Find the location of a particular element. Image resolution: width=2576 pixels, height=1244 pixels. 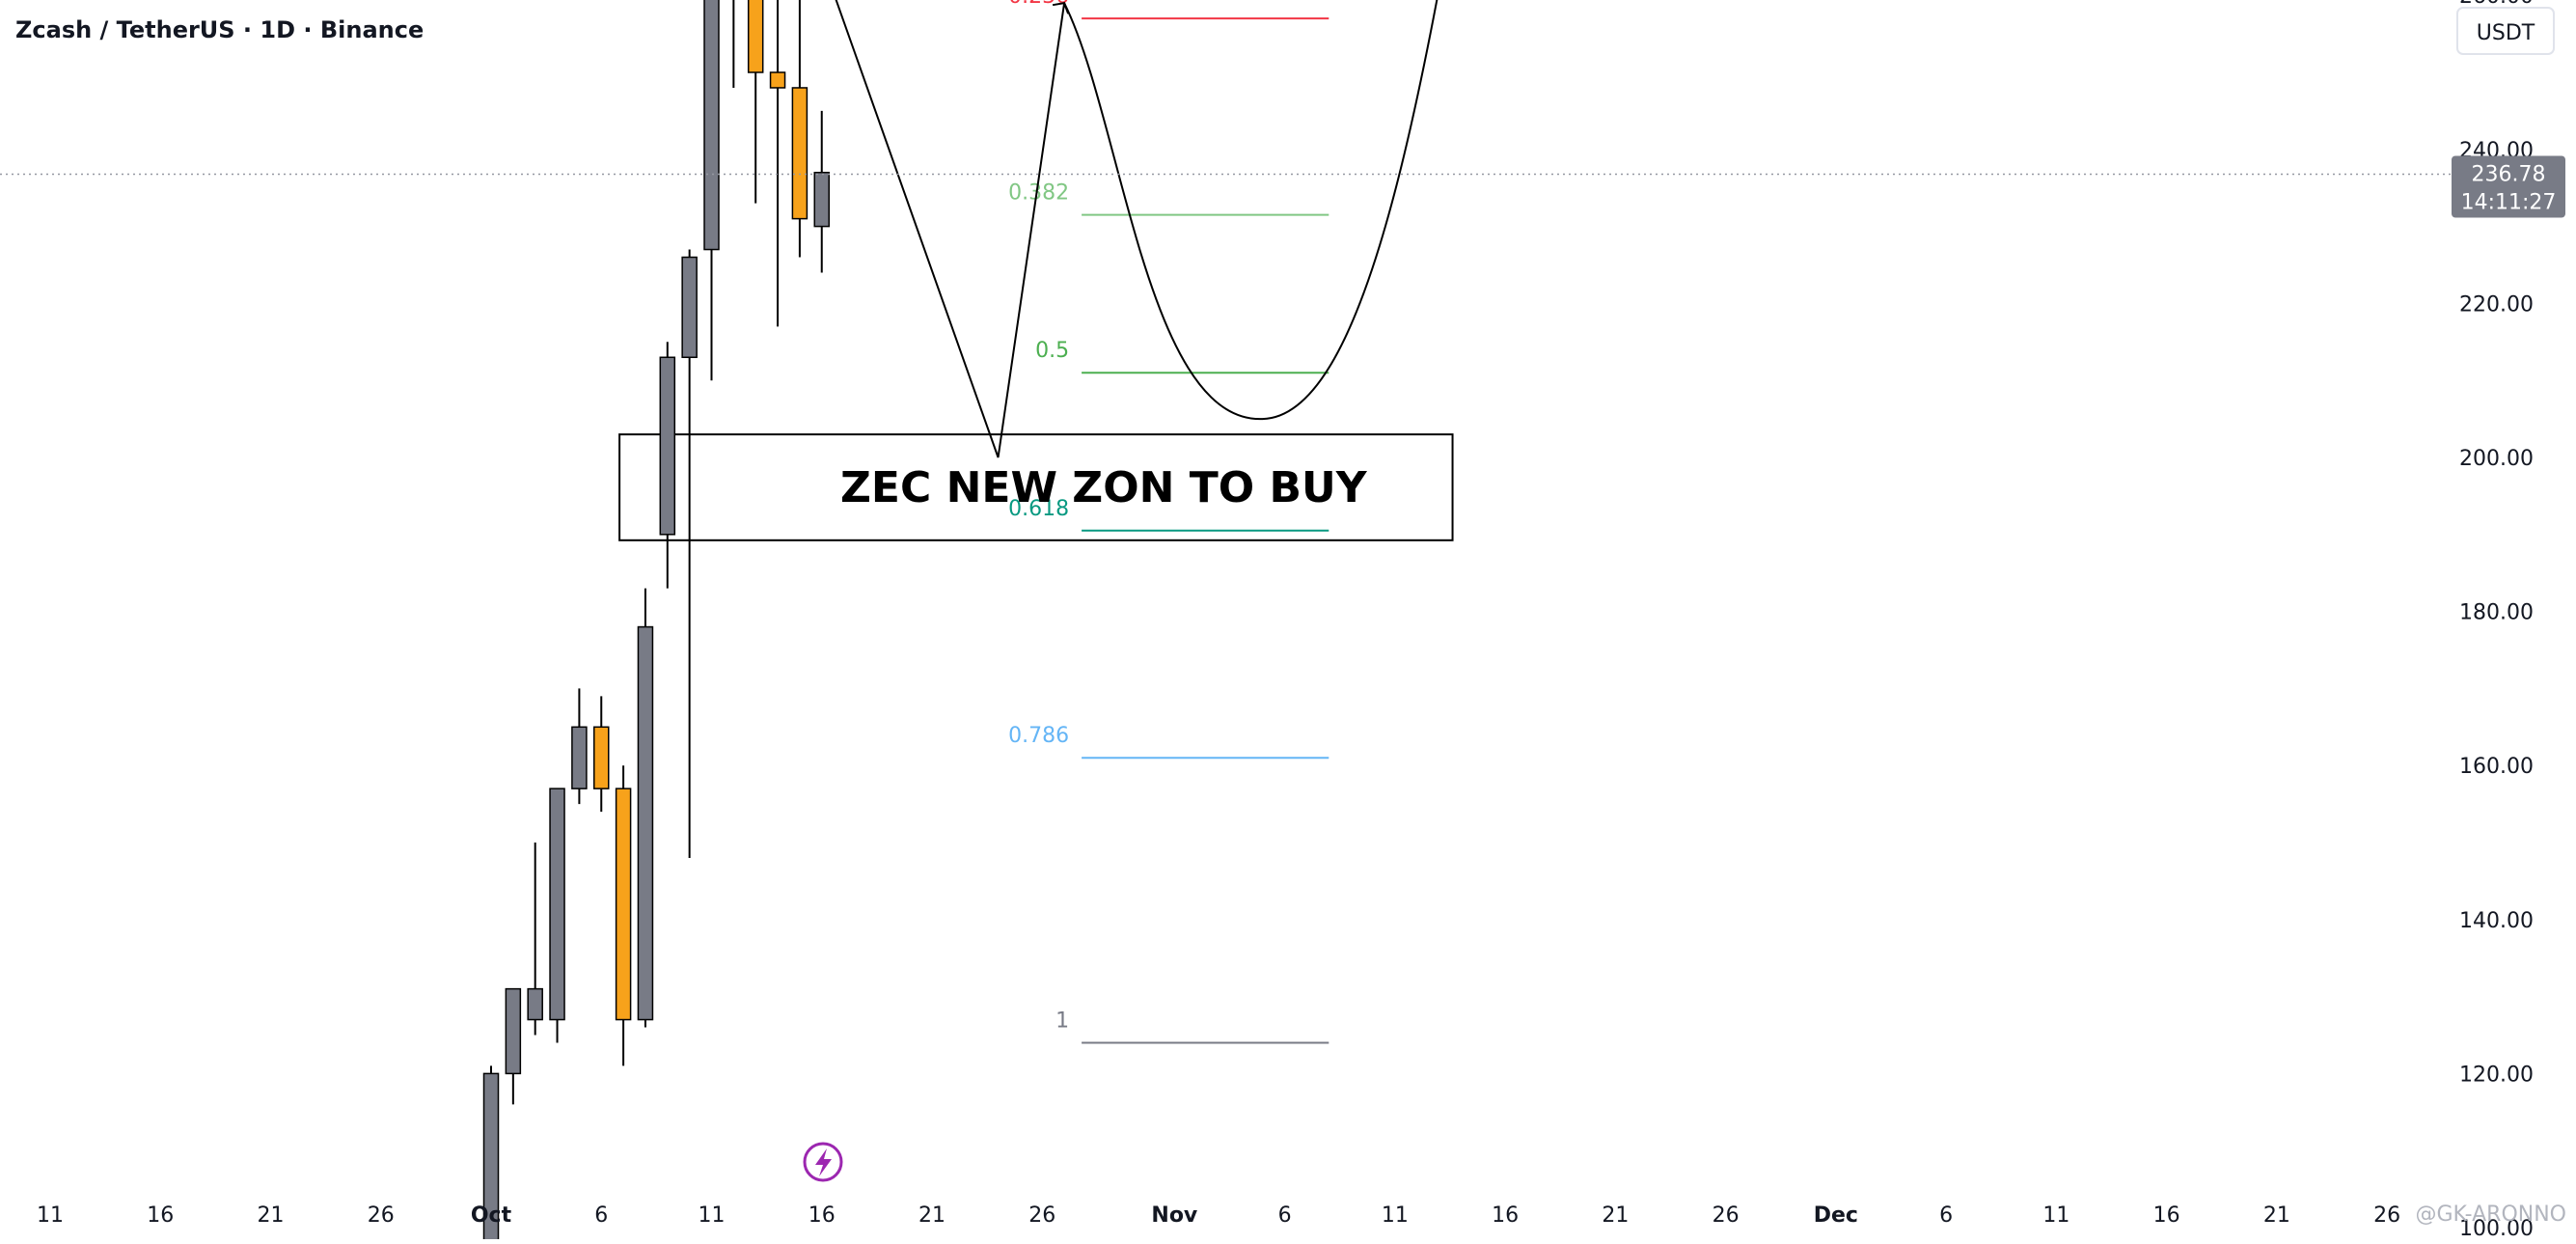

last-price-tag-bg is located at coordinates (2509, 187).